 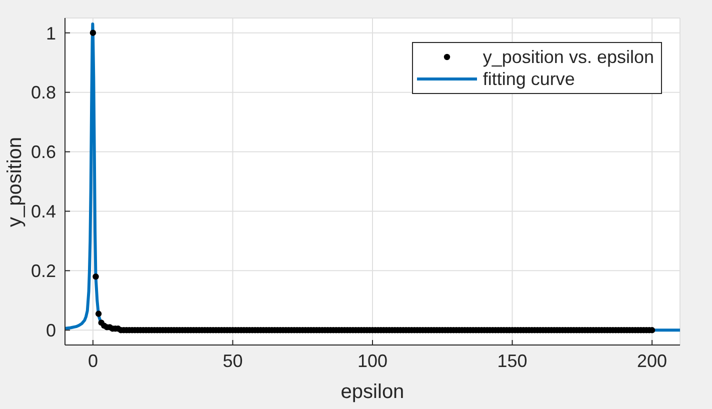 What do you see at coordinates (51, 330) in the screenshot?
I see `y-tick-label: 0` at bounding box center [51, 330].